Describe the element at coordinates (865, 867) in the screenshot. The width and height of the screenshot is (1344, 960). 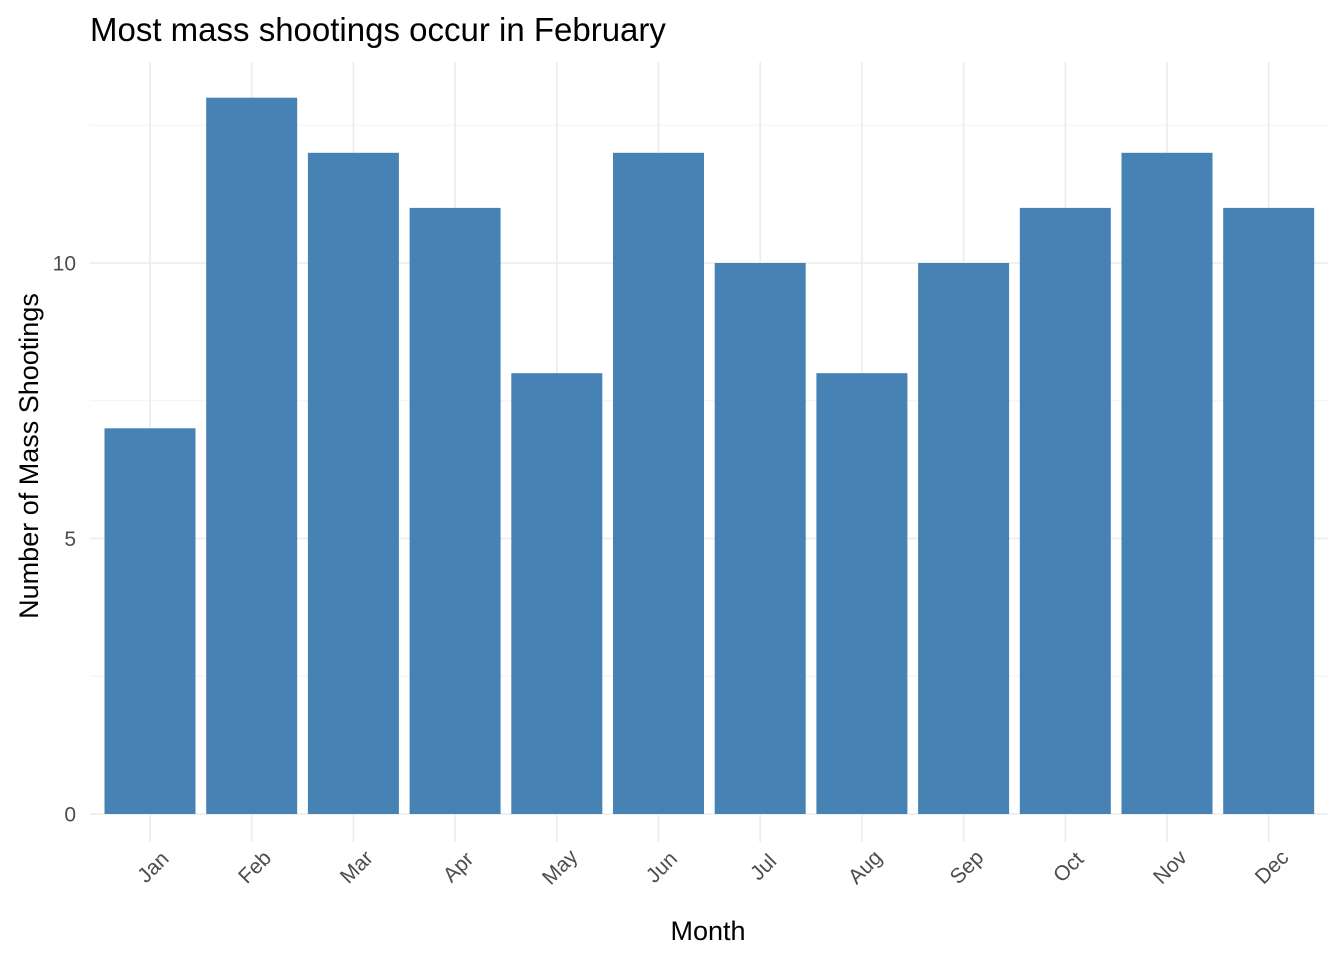
I see `x-tick-label-aug: Aug` at that location.